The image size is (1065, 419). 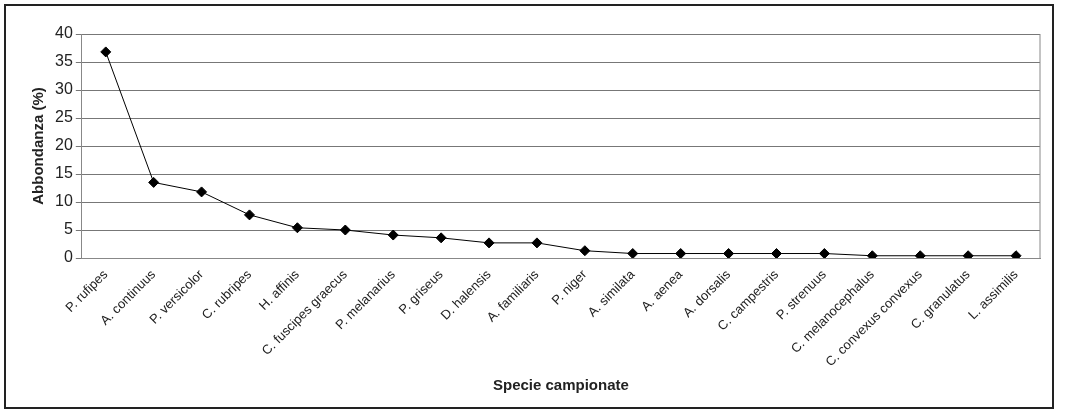 What do you see at coordinates (38, 146) in the screenshot?
I see `y-axis-title: Abbondanza (%)` at bounding box center [38, 146].